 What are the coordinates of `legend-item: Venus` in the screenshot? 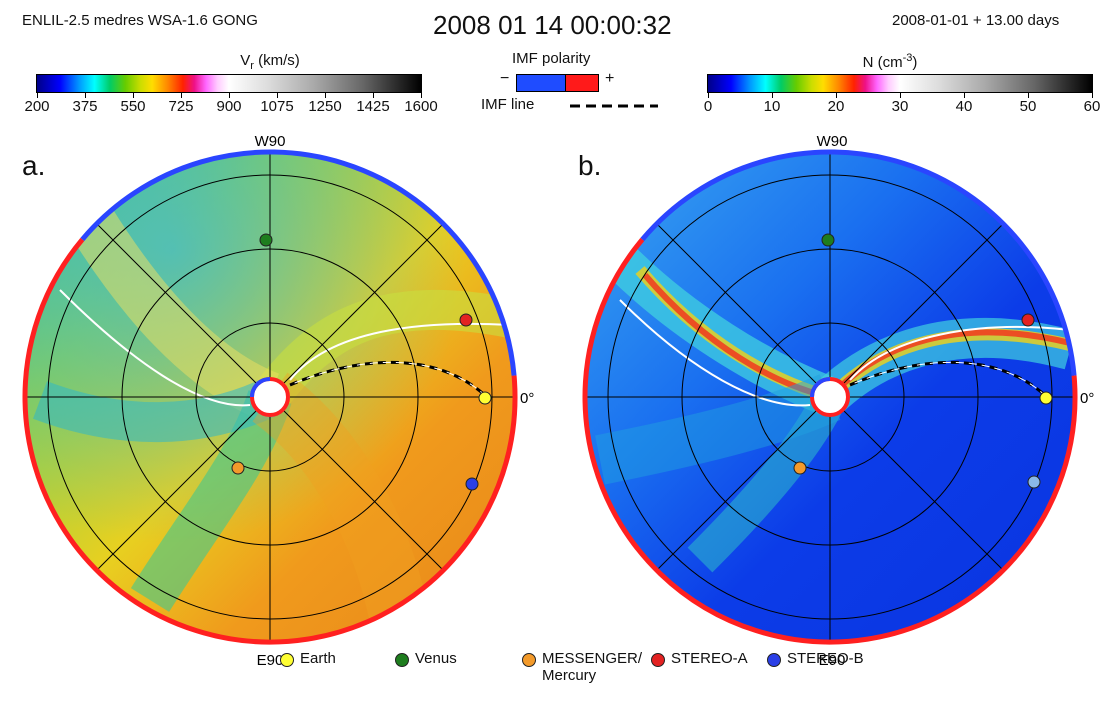 It's located at (426, 658).